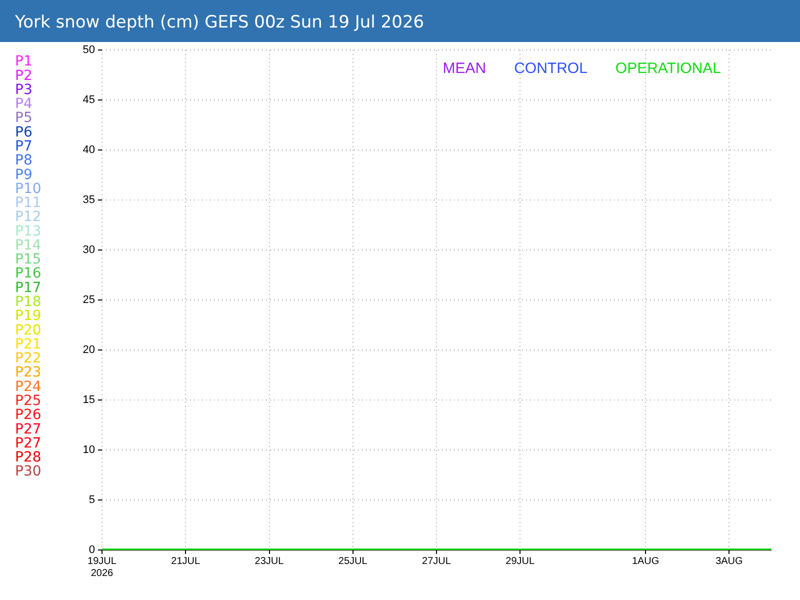 The height and width of the screenshot is (600, 800). Describe the element at coordinates (28, 316) in the screenshot. I see `legend-label: P19` at that location.